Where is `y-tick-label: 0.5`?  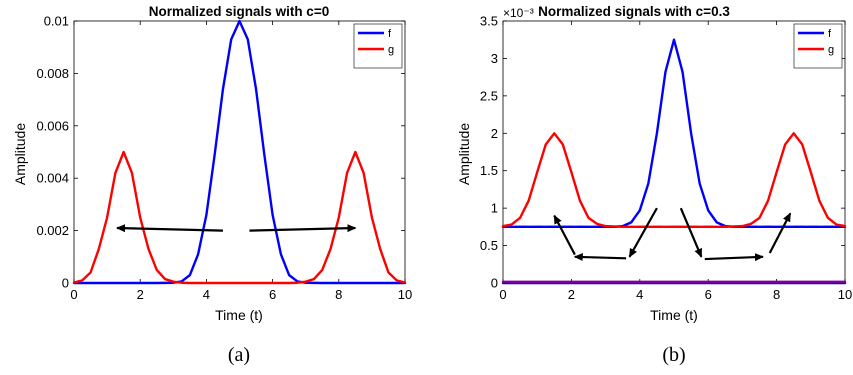 y-tick-label: 0.5 is located at coordinates (489, 245).